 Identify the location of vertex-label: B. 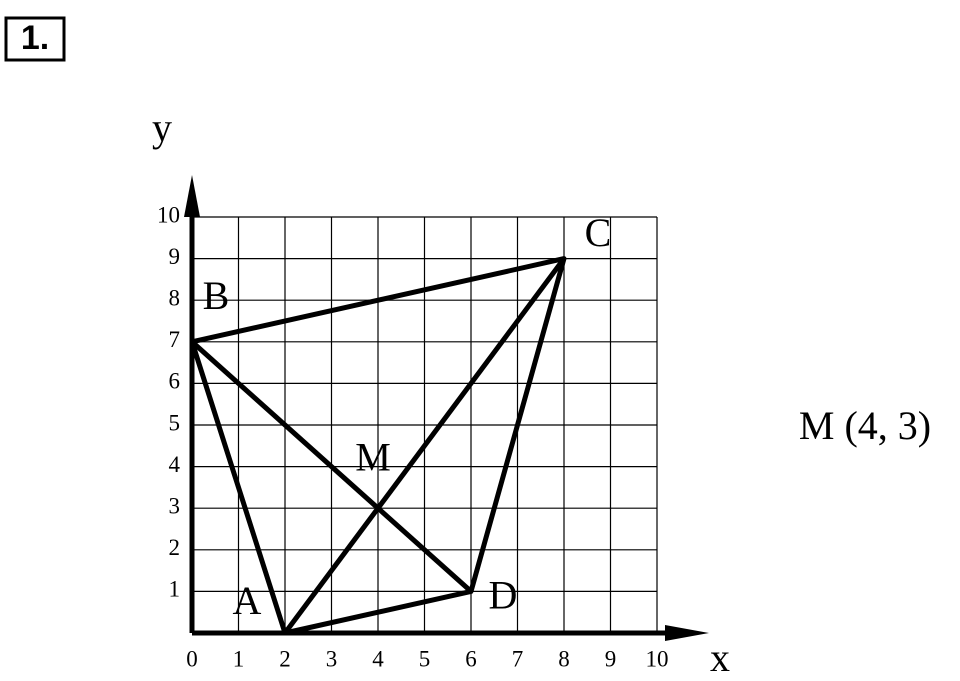
(216, 295).